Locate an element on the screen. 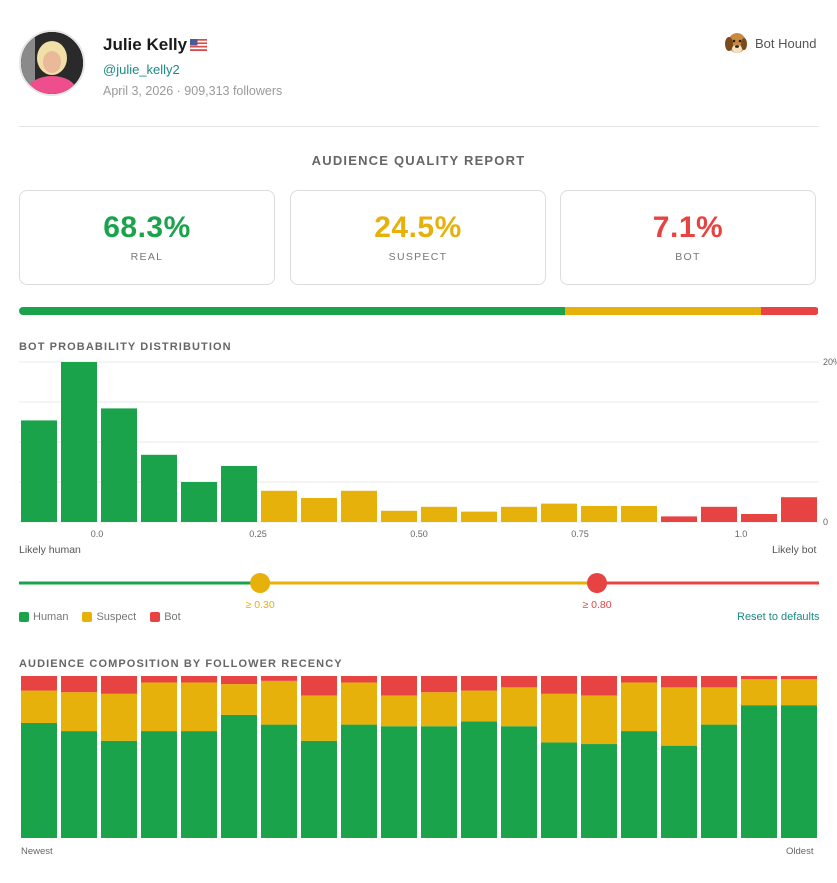 The height and width of the screenshot is (883, 837). newest-label: Newest is located at coordinates (37, 851).